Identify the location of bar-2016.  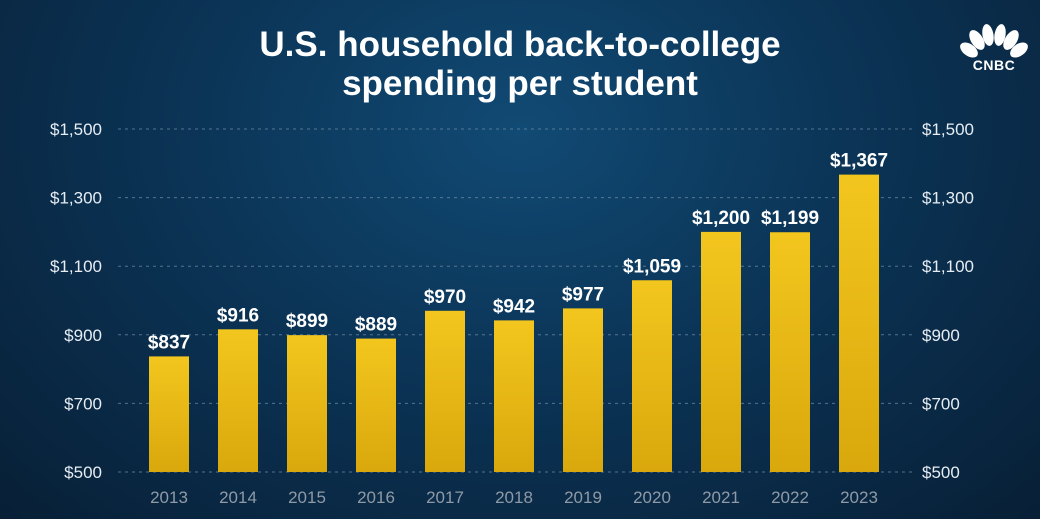
(376, 405).